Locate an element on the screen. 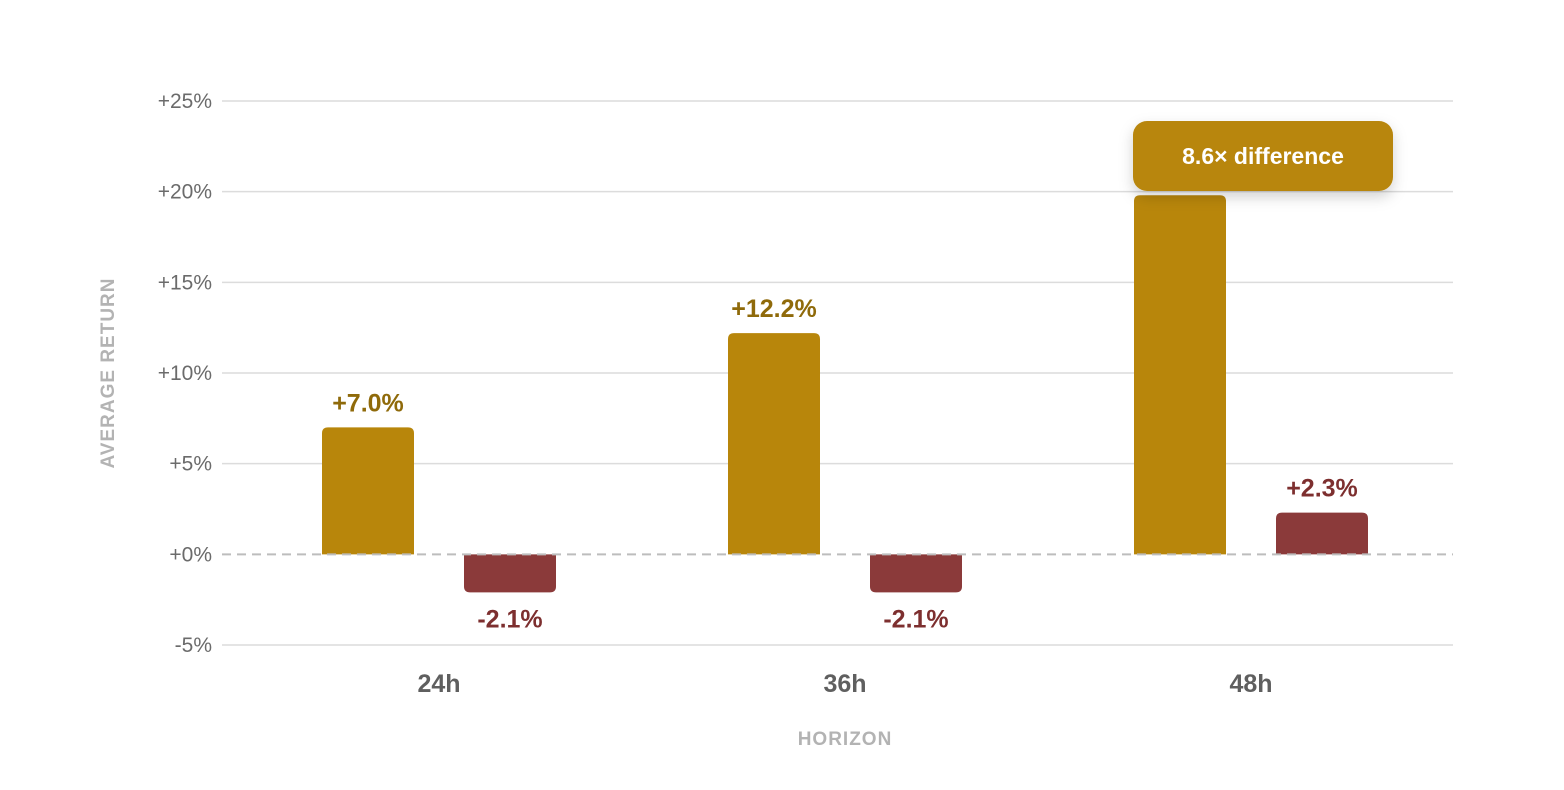 This screenshot has width=1564, height=790. callout-badge: 8.6× difference is located at coordinates (1263, 156).